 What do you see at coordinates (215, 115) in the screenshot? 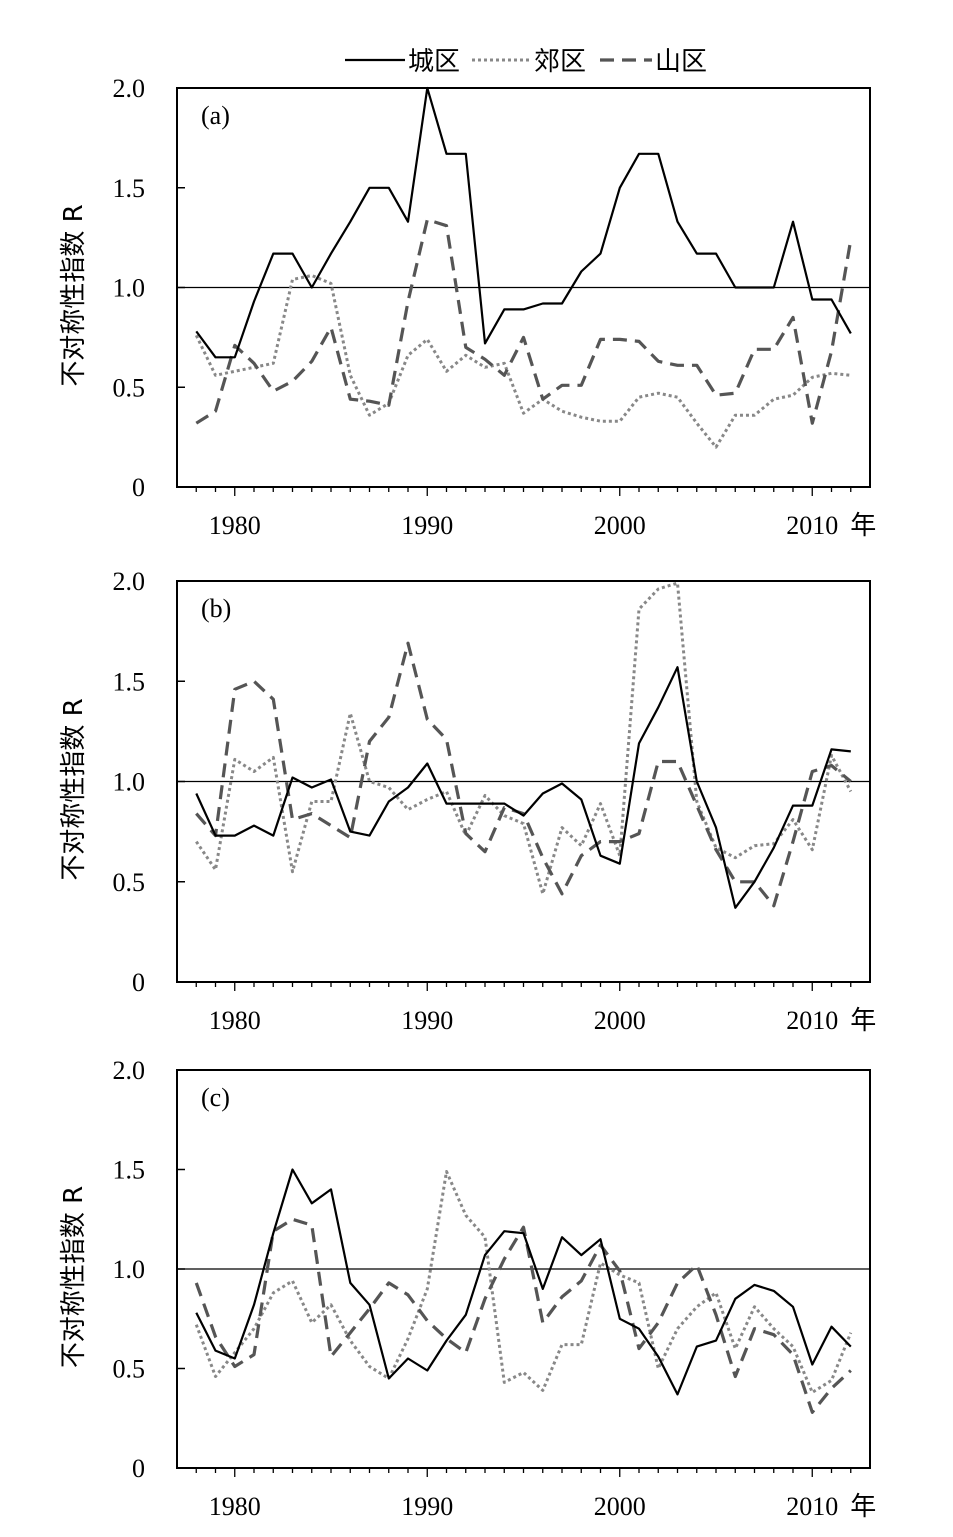
I see `panel-label: (a)` at bounding box center [215, 115].